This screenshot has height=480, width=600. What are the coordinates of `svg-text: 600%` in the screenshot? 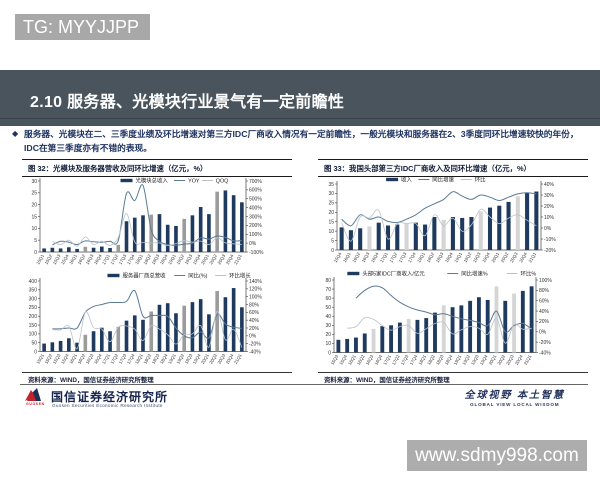 It's located at (255, 191).